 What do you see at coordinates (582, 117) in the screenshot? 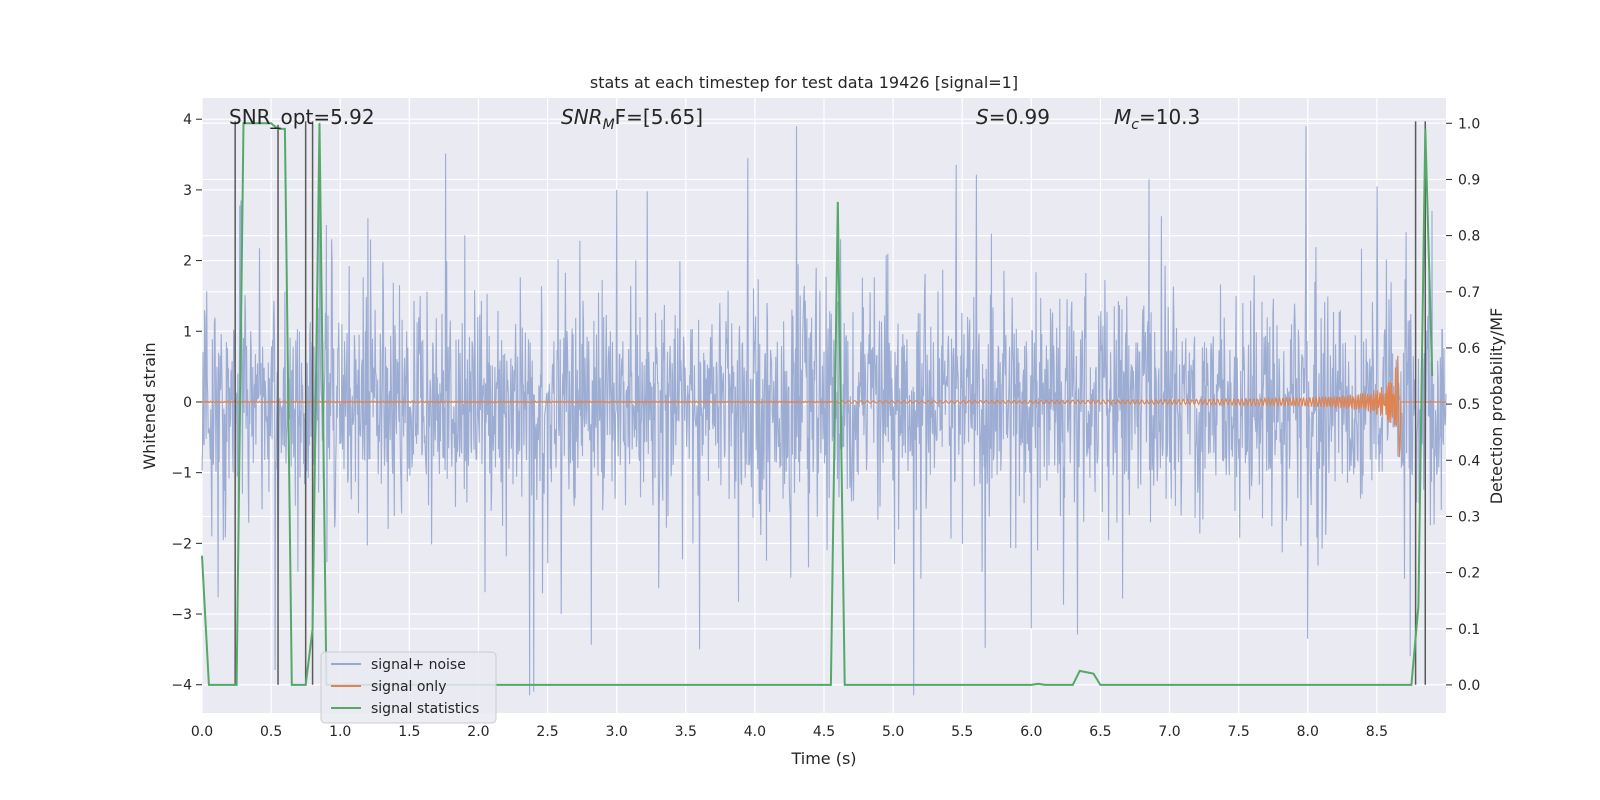
I see `annotation-snr-mf-base: SNR` at bounding box center [582, 117].